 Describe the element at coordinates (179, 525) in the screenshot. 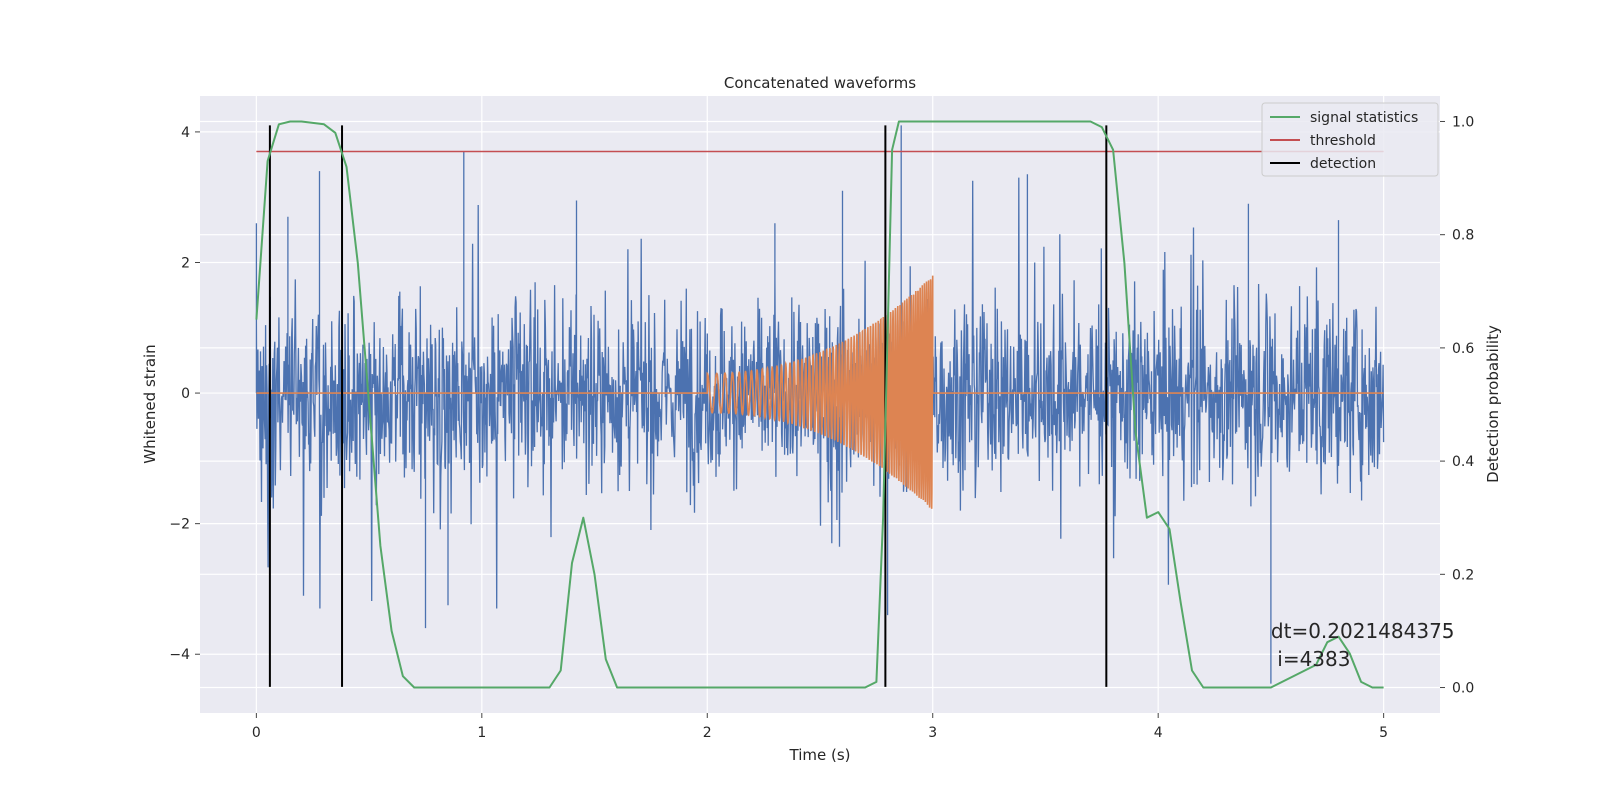

I see `left-tick-label: −2` at that location.